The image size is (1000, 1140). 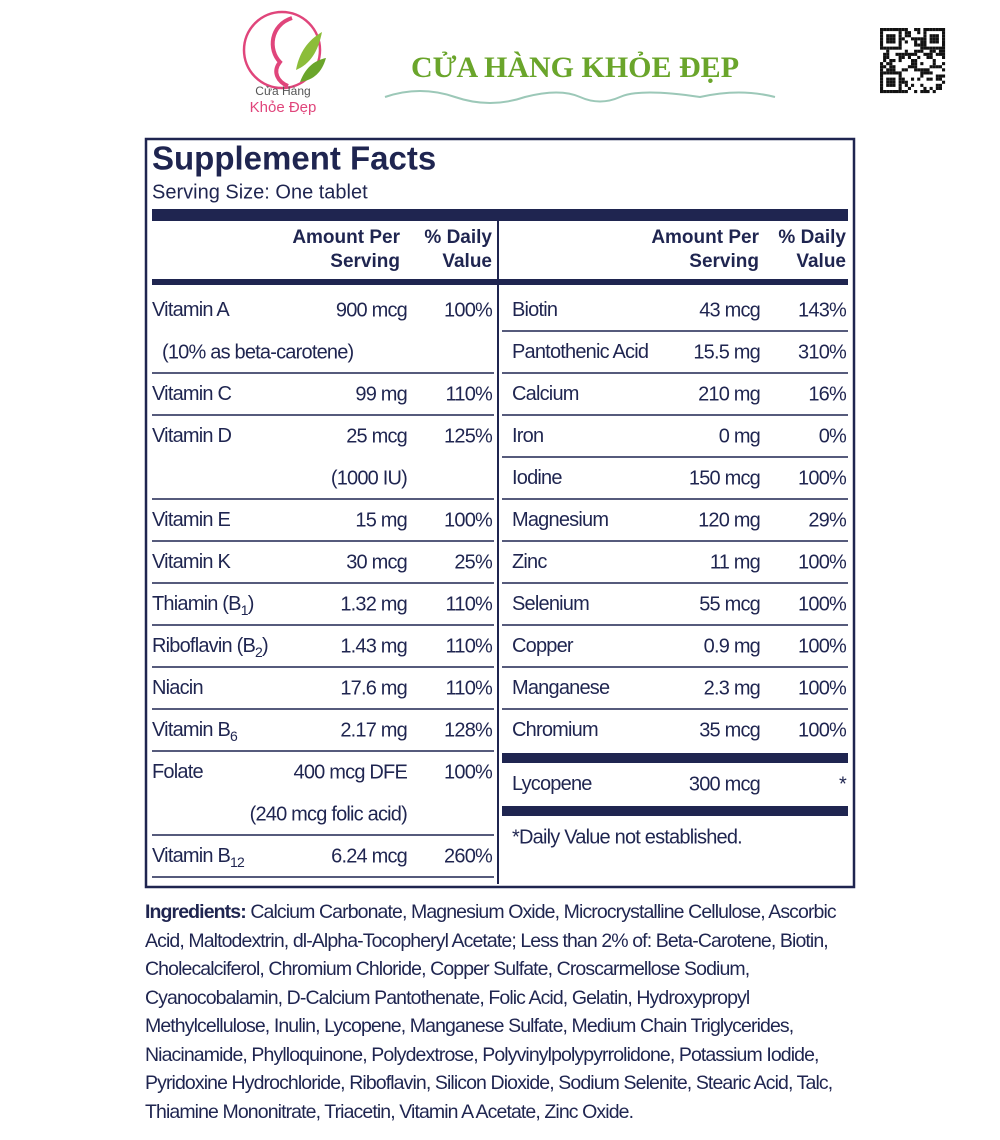 I want to click on nutrient-name: Calcium, so click(x=545, y=394).